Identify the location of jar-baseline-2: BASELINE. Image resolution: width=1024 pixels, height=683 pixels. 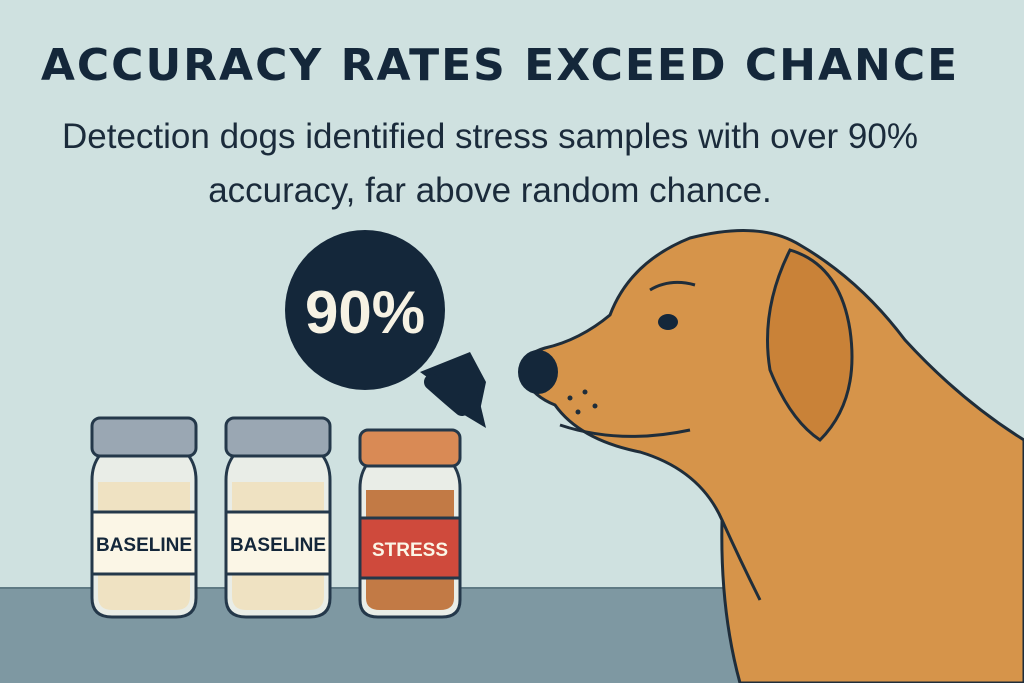
(278, 517).